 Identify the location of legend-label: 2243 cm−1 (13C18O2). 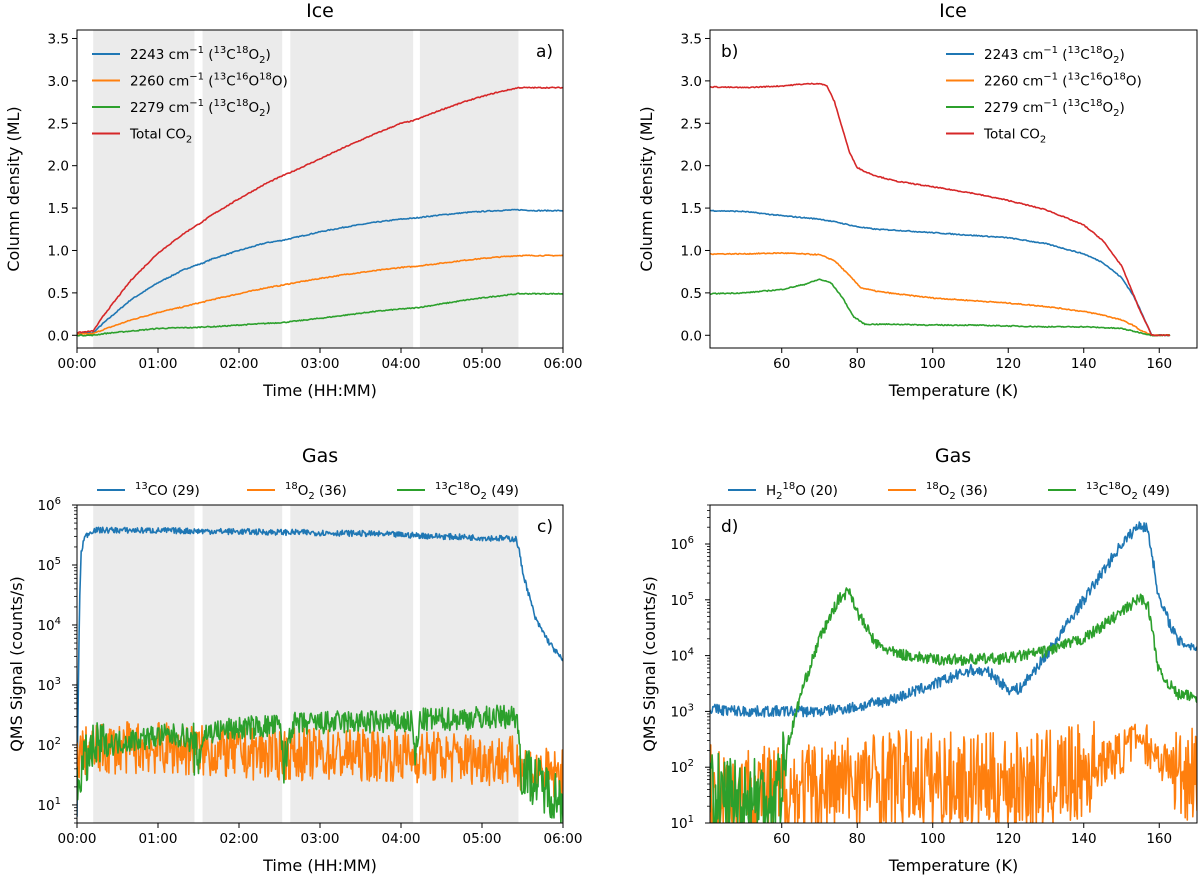
(200, 55).